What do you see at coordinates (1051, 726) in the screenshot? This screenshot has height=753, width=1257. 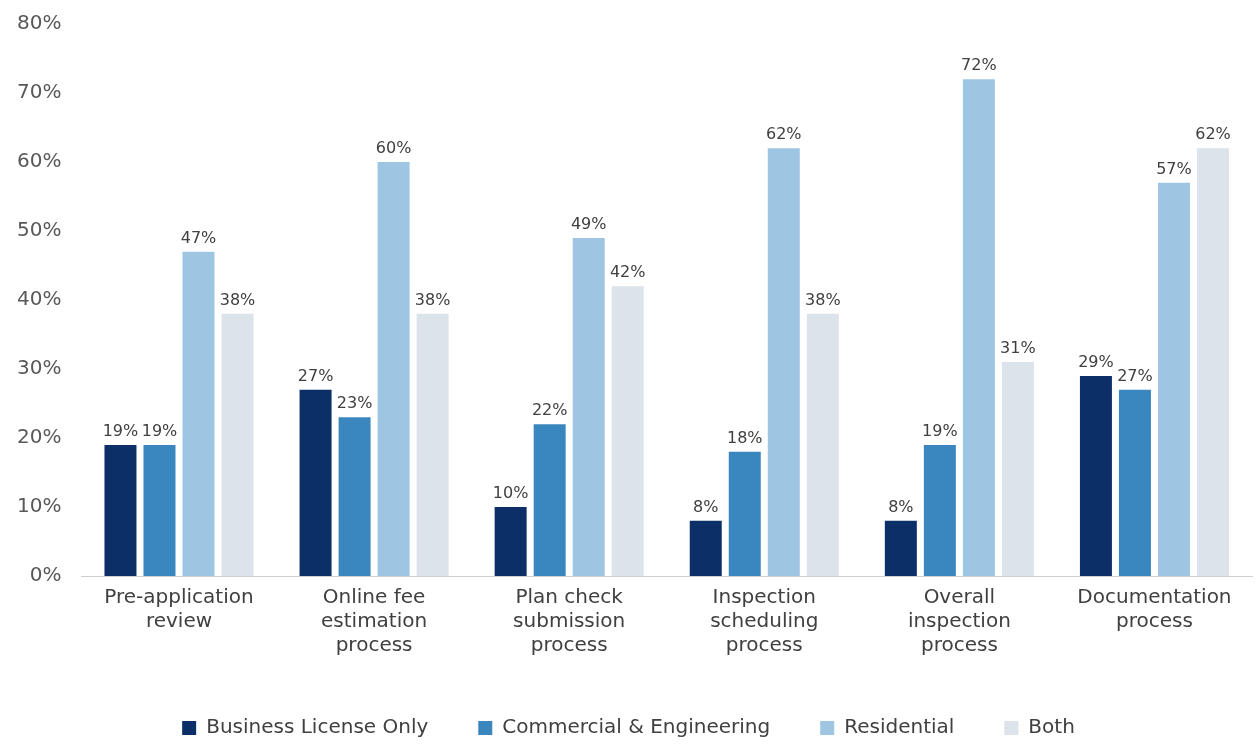 I see `legend-label: Both` at bounding box center [1051, 726].